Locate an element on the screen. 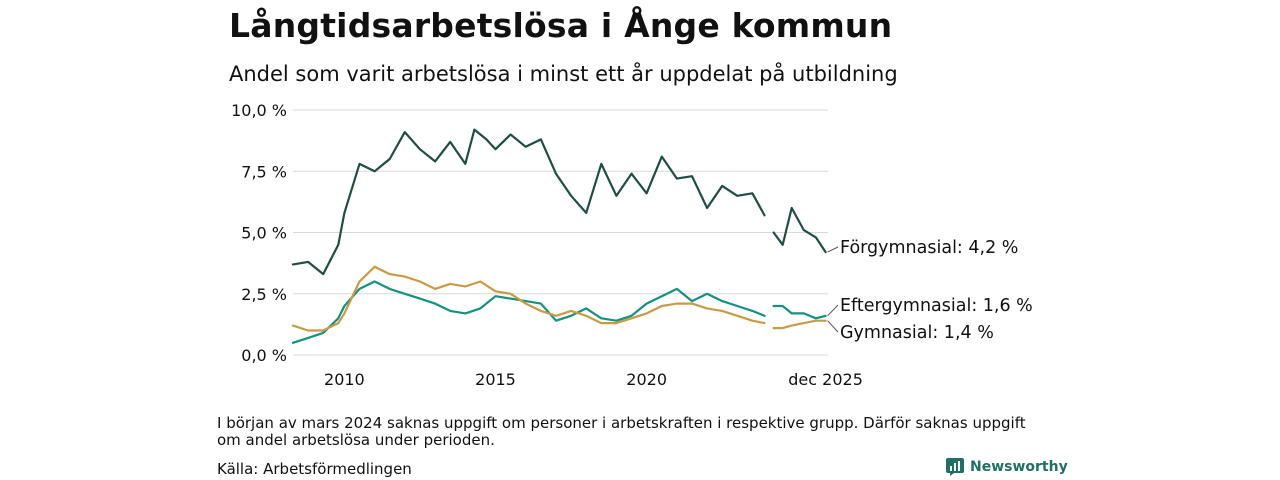  y-tick-label: 0,0 % is located at coordinates (264, 355).